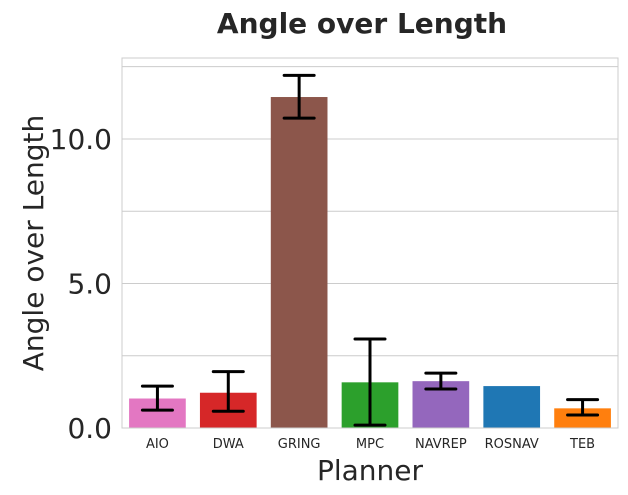 Image resolution: width=628 pixels, height=495 pixels. I want to click on x-tick-label: DWA, so click(228, 444).